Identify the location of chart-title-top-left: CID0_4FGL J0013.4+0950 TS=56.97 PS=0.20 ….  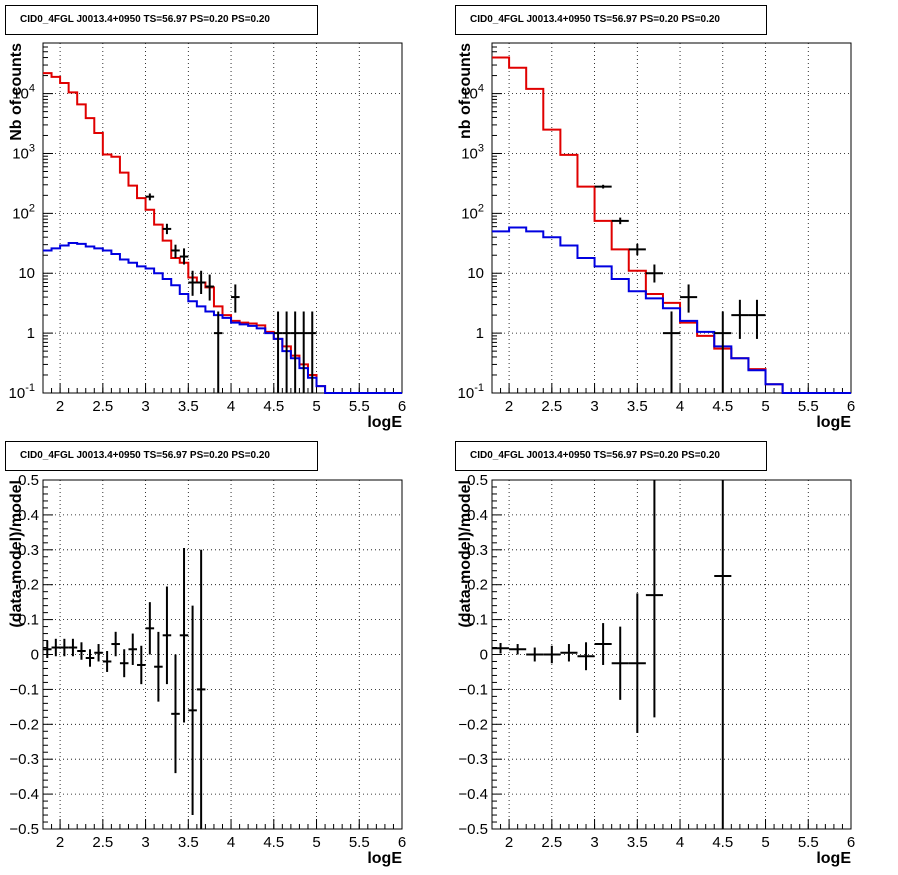
(161, 20).